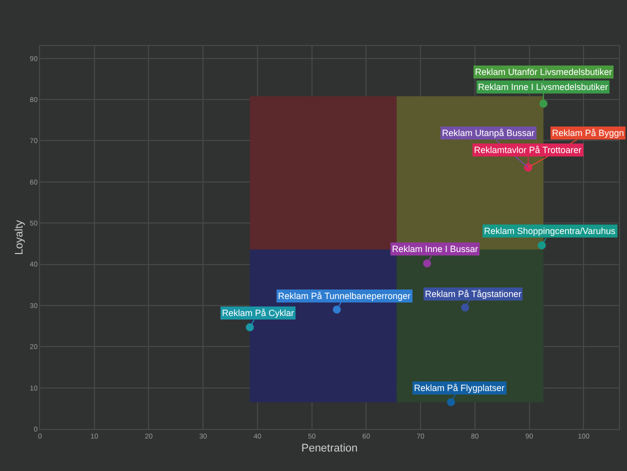  What do you see at coordinates (528, 150) in the screenshot?
I see `series-label: Reklamtavlor På Trottoarer` at bounding box center [528, 150].